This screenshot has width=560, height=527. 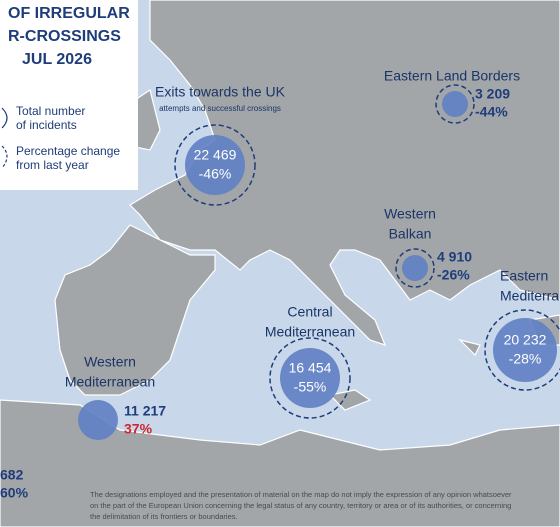 I want to click on route-change: -46%, so click(x=215, y=174).